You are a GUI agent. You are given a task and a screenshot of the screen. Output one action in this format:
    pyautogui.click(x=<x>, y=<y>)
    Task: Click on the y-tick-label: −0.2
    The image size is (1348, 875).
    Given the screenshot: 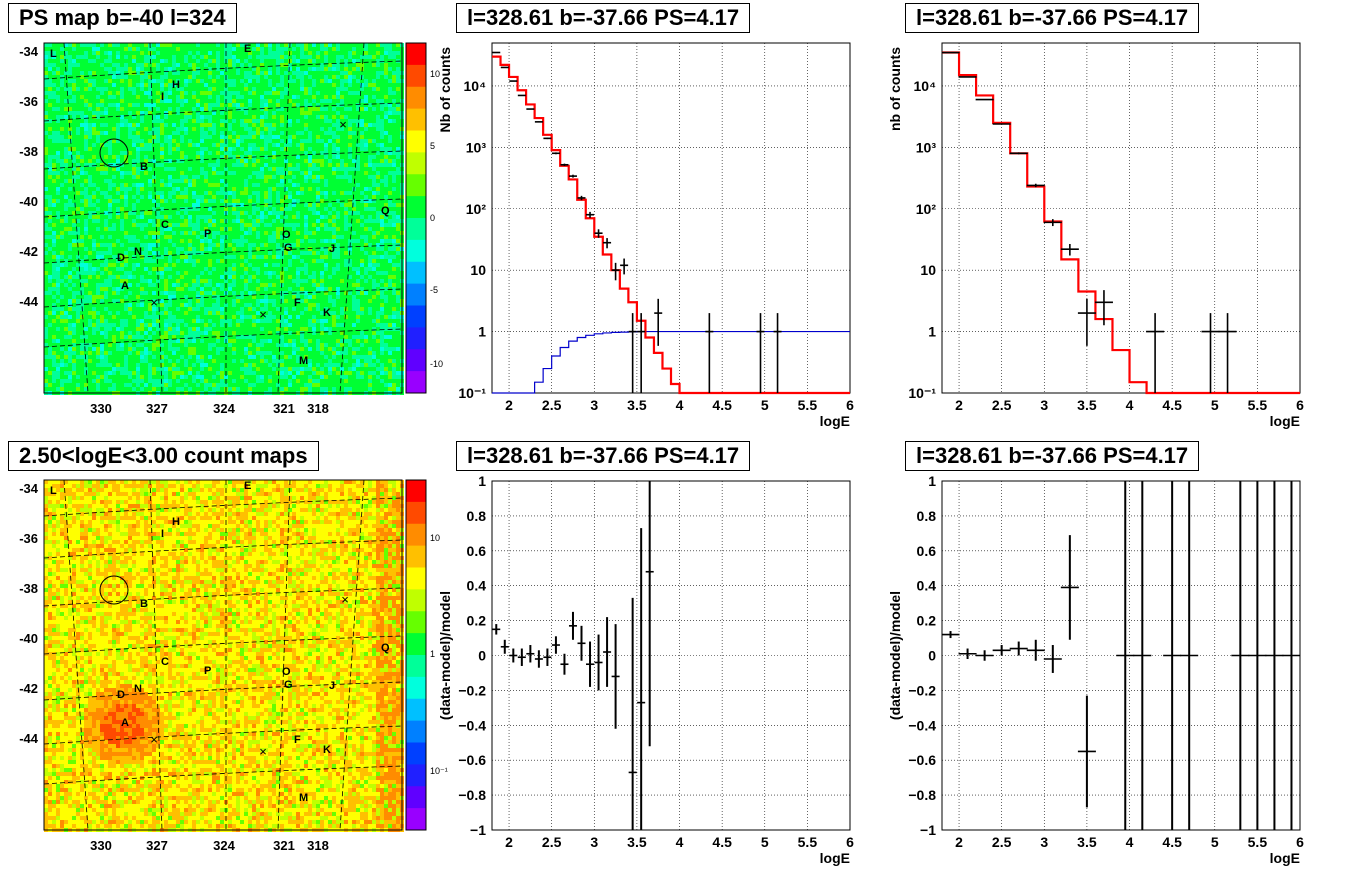 What is the action you would take?
    pyautogui.click(x=922, y=690)
    